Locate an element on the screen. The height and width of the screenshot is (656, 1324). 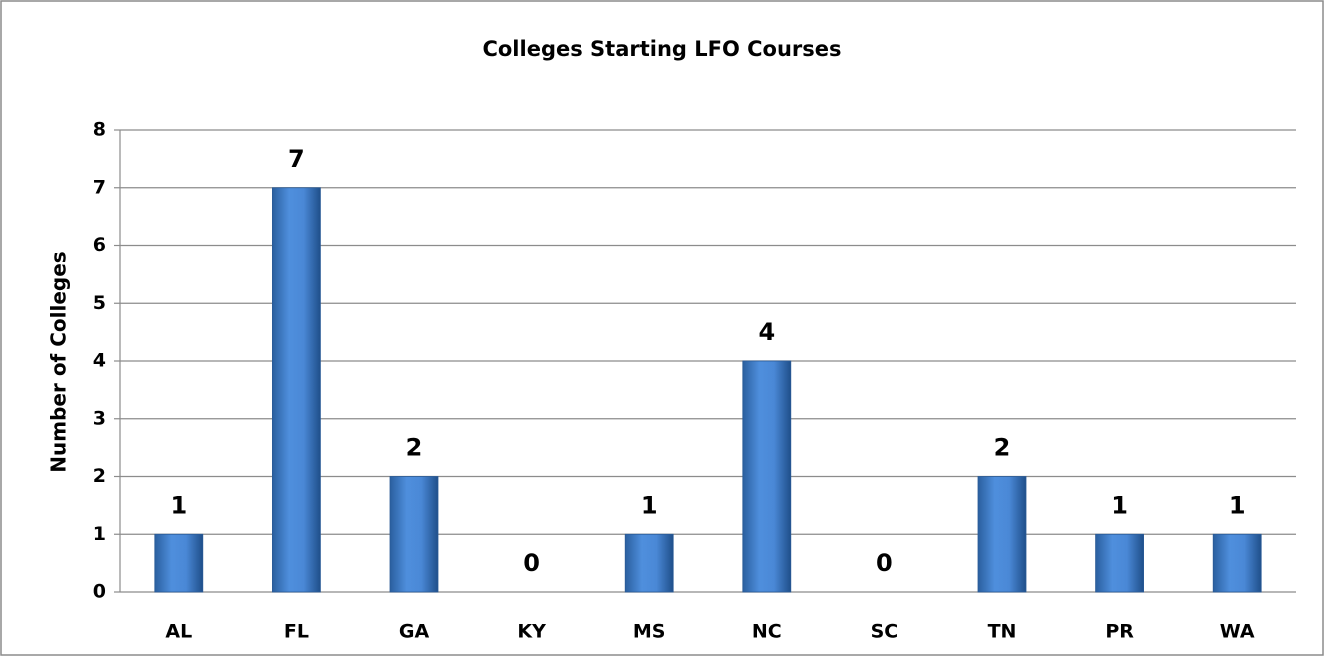
y-tick-label: 8 is located at coordinates (99, 130).